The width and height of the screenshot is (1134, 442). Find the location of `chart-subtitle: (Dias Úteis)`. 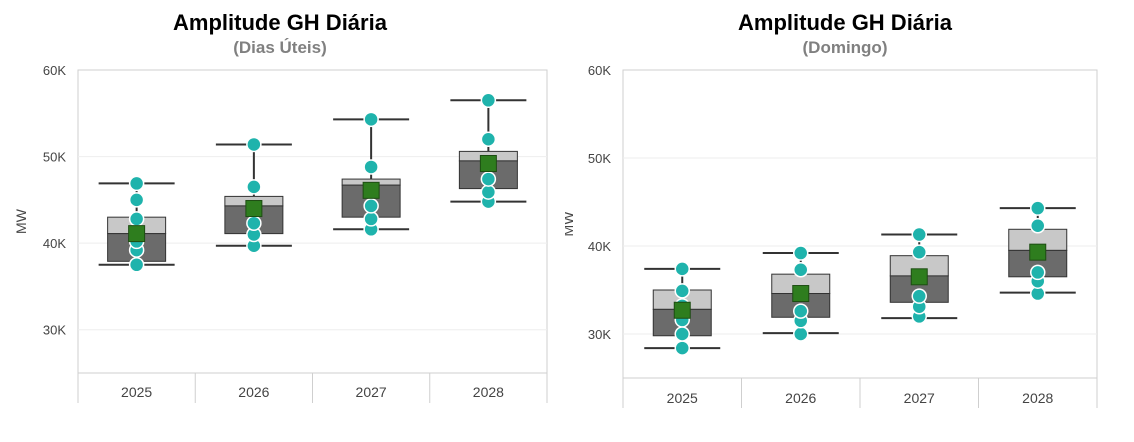

chart-subtitle: (Dias Úteis) is located at coordinates (280, 47).